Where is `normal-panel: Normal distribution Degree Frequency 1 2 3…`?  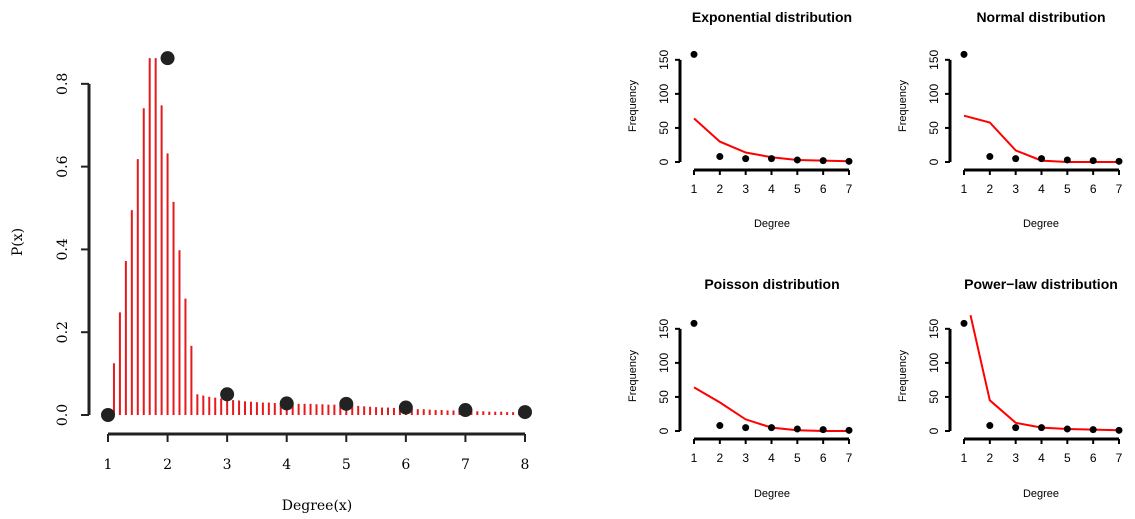 normal-panel: Normal distribution Degree Frequency 1 2 3… is located at coordinates (1010, 119).